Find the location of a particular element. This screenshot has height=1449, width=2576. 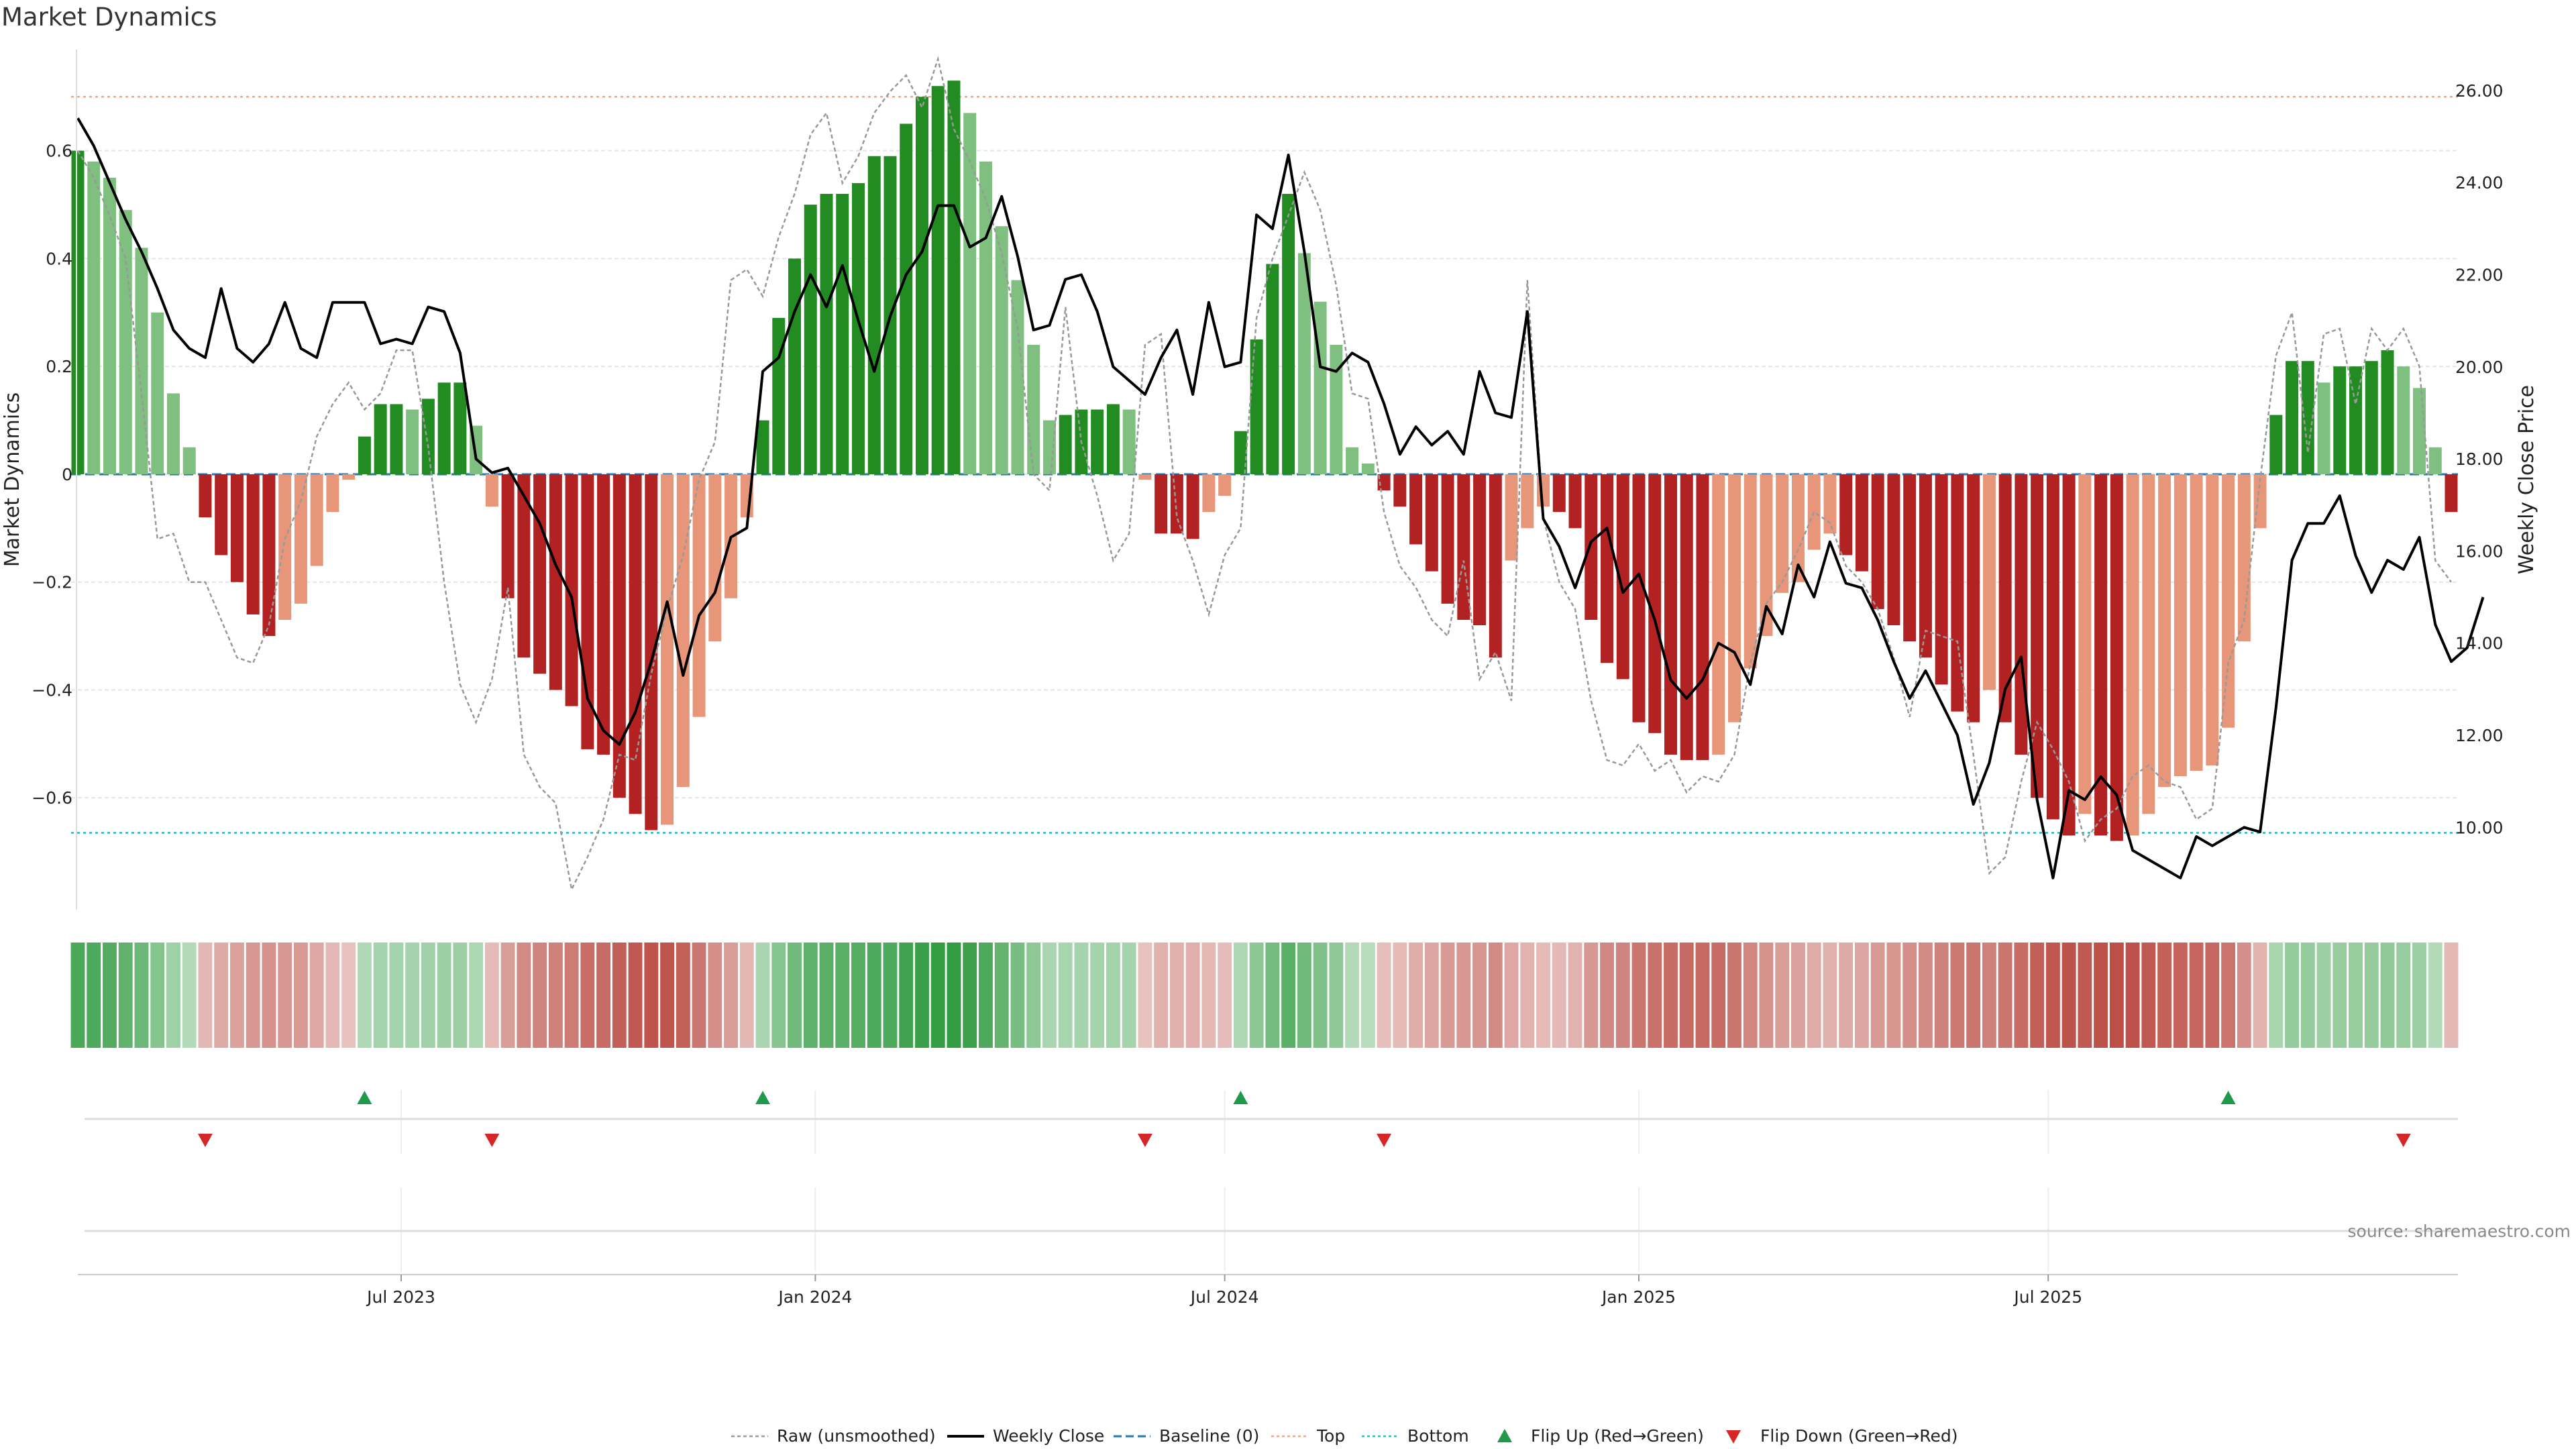

x-axis: Jul 2023 Jan 2024 Jul 2024 Jan 2025 Jul 2025 is located at coordinates (1224, 1291).